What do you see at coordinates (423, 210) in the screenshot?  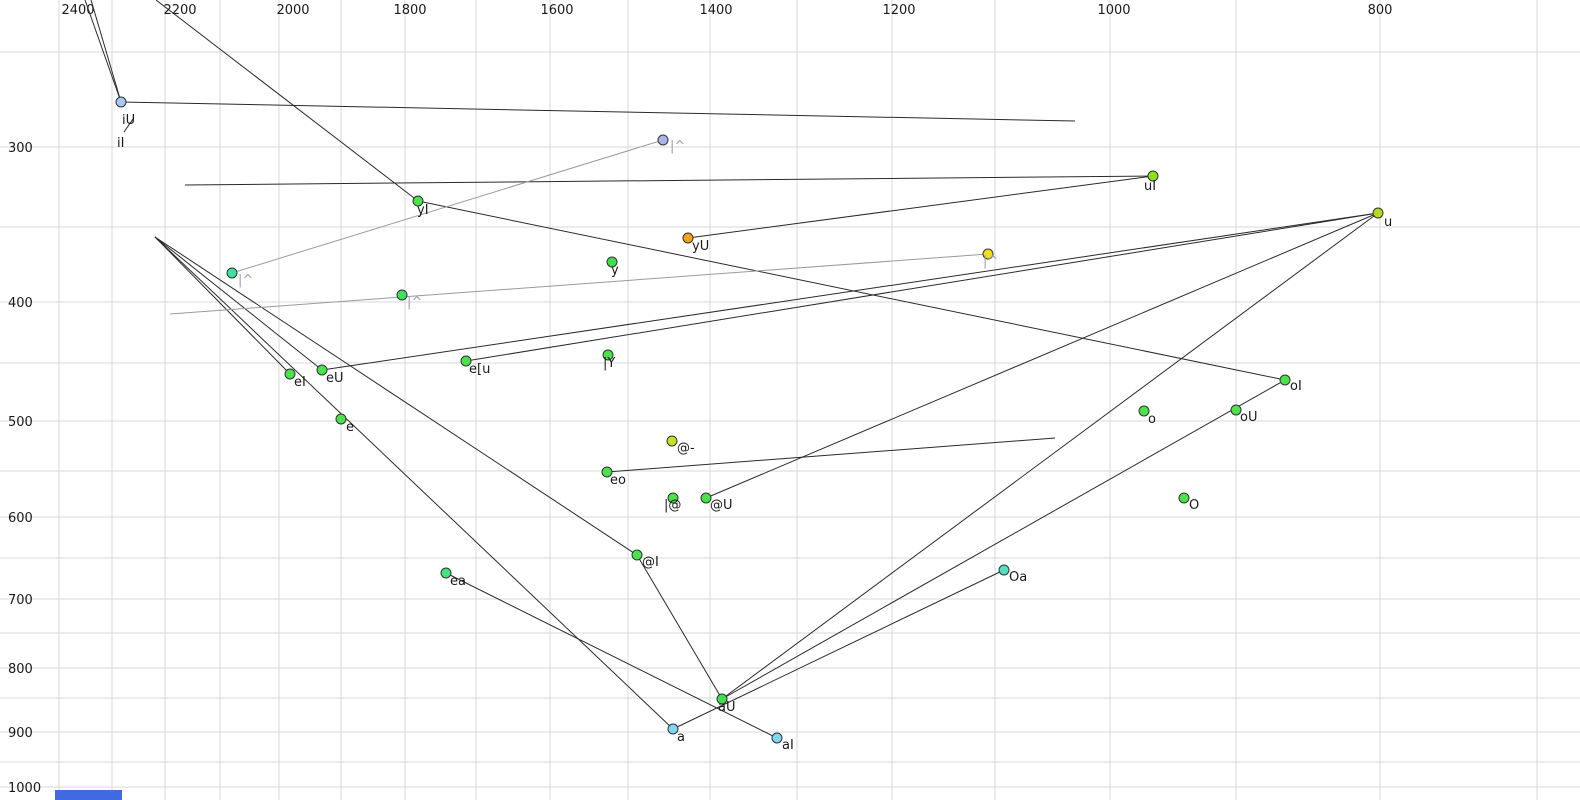 I see `point-label: yI` at bounding box center [423, 210].